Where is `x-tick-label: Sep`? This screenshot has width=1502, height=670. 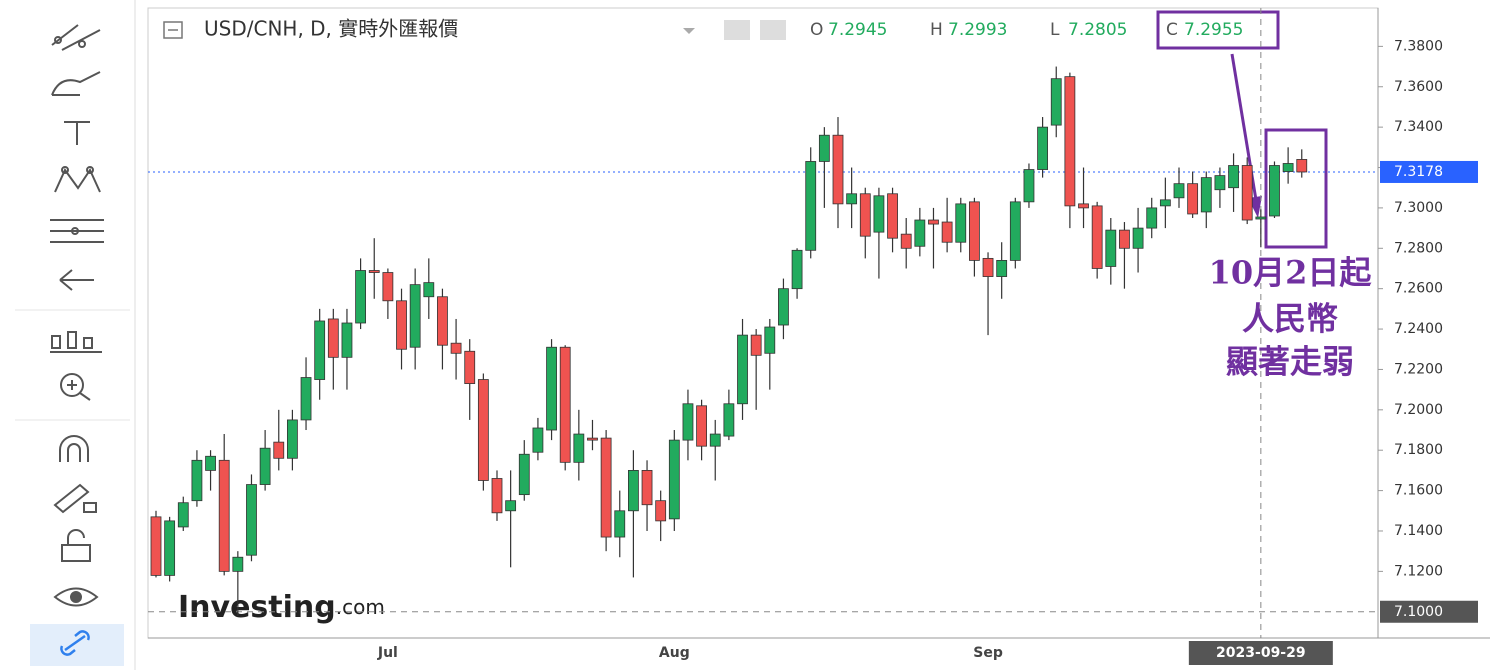 x-tick-label: Sep is located at coordinates (988, 653).